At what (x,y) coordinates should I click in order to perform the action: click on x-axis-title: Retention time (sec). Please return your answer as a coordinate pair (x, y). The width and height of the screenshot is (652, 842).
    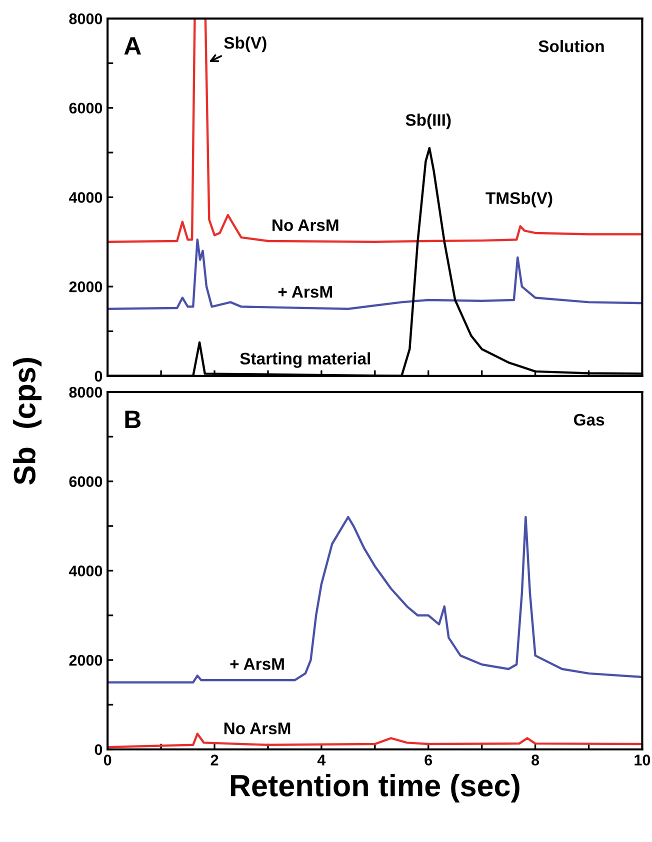
    Looking at the image, I should click on (375, 788).